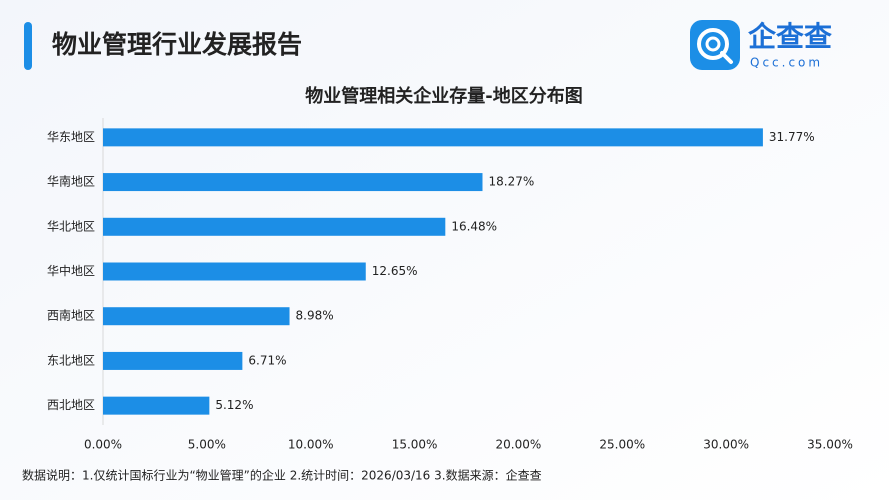 The image size is (889, 500). I want to click on title-accent, so click(28, 46).